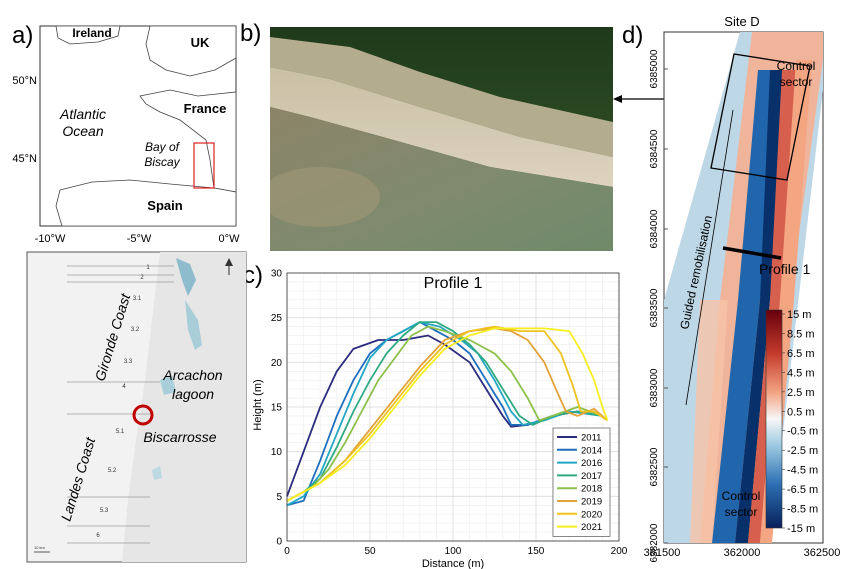 Image resolution: width=842 pixels, height=569 pixels. I want to click on series-line-2016, so click(444, 414).